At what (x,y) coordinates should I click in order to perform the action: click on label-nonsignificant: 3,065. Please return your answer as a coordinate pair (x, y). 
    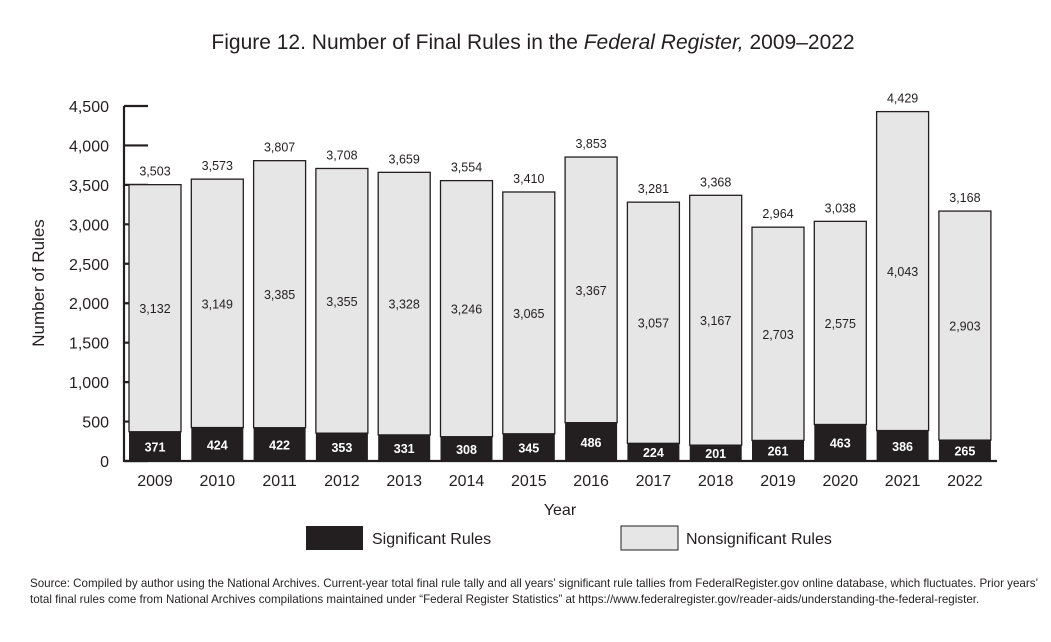
    Looking at the image, I should click on (528, 314).